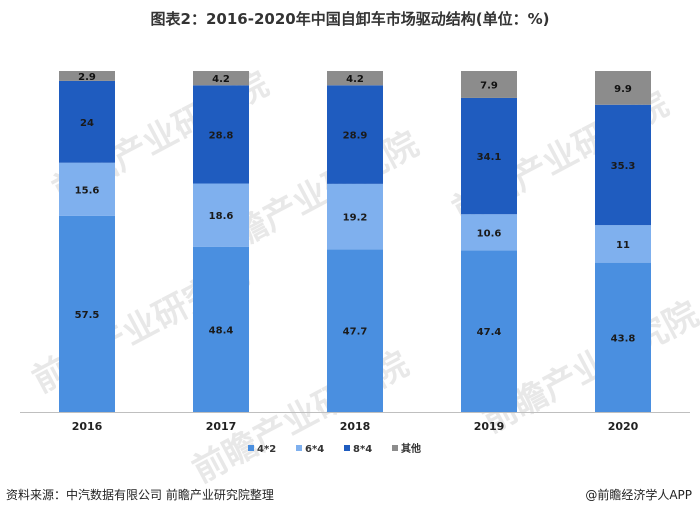 This screenshot has height=514, width=700. I want to click on chart-title: 图表2：2016-2020年中国自卸车市场驱动结构(单位：%), so click(350, 19).